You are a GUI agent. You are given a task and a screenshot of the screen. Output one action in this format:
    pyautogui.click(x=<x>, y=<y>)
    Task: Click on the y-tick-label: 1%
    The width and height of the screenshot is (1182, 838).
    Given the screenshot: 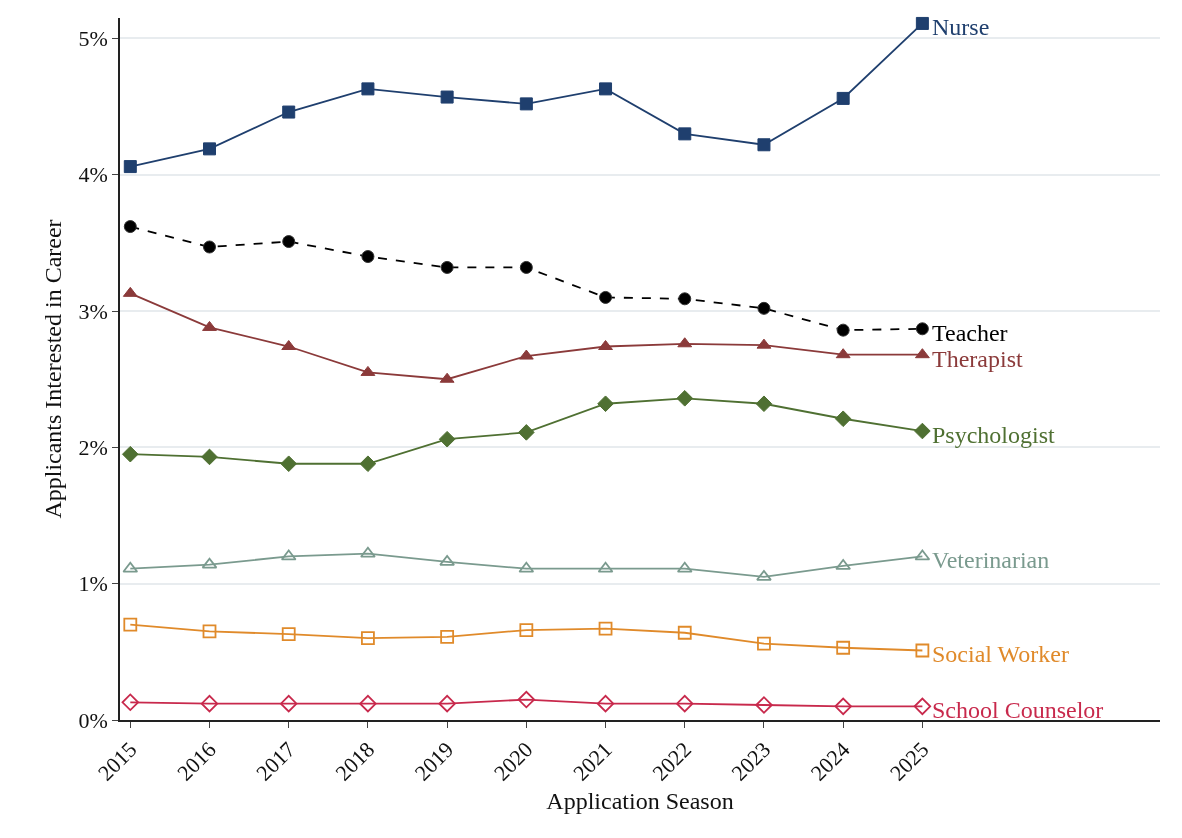 What is the action you would take?
    pyautogui.click(x=93, y=584)
    